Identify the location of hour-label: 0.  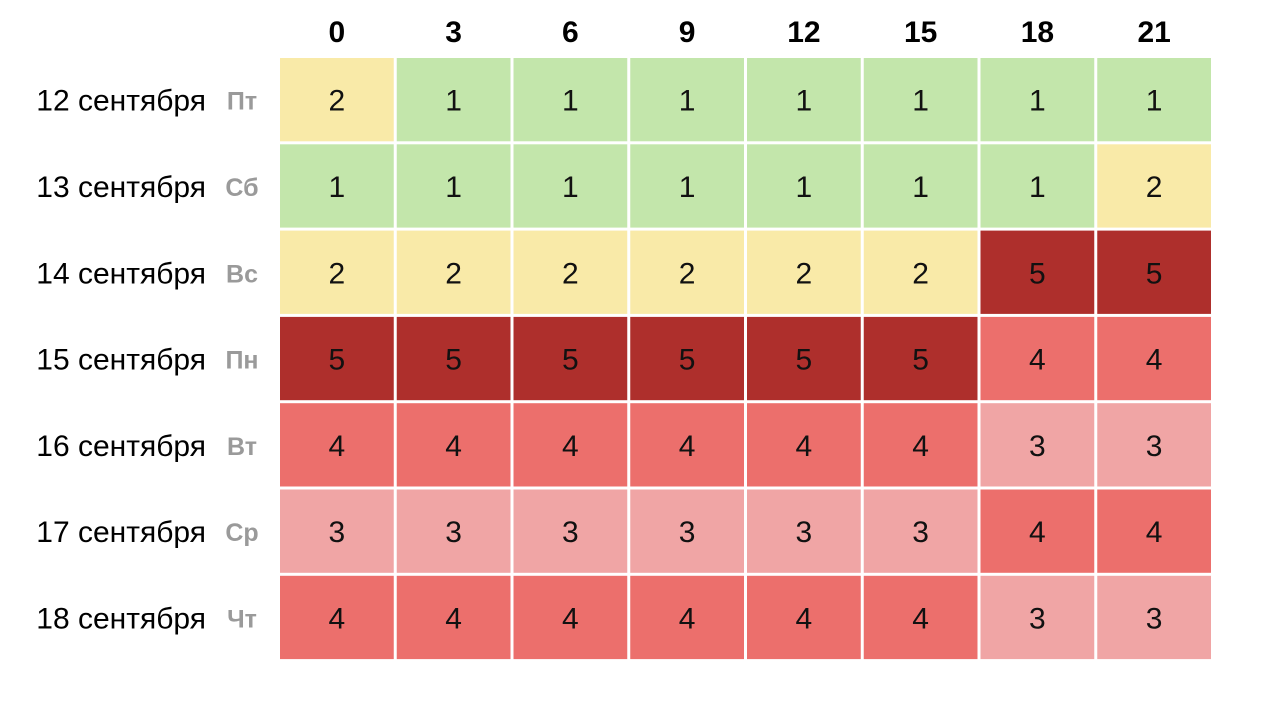
(337, 32).